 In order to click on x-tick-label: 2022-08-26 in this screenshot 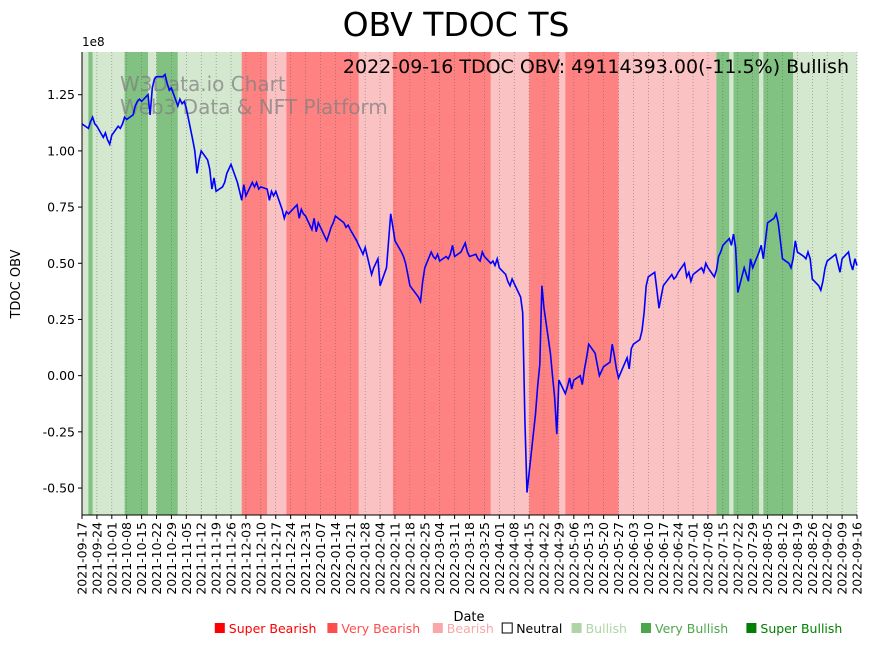, I will do `click(812, 558)`.